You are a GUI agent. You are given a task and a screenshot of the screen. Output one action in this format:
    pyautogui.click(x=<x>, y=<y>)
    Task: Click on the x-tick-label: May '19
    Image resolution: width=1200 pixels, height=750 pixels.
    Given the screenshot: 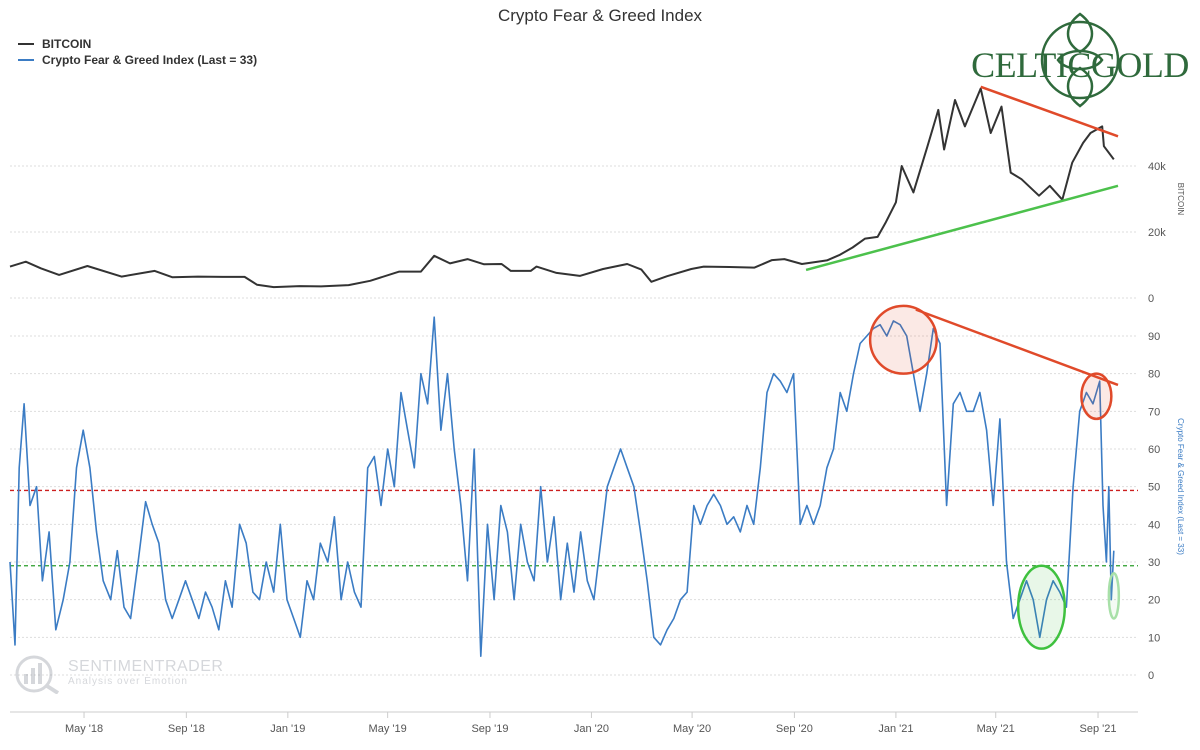 What is the action you would take?
    pyautogui.click(x=388, y=729)
    